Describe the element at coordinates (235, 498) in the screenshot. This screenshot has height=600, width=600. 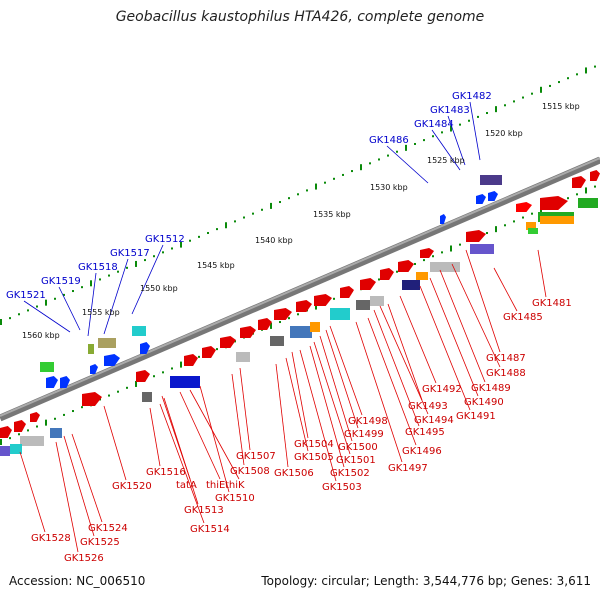
I see `gene-label: GK1510` at that location.